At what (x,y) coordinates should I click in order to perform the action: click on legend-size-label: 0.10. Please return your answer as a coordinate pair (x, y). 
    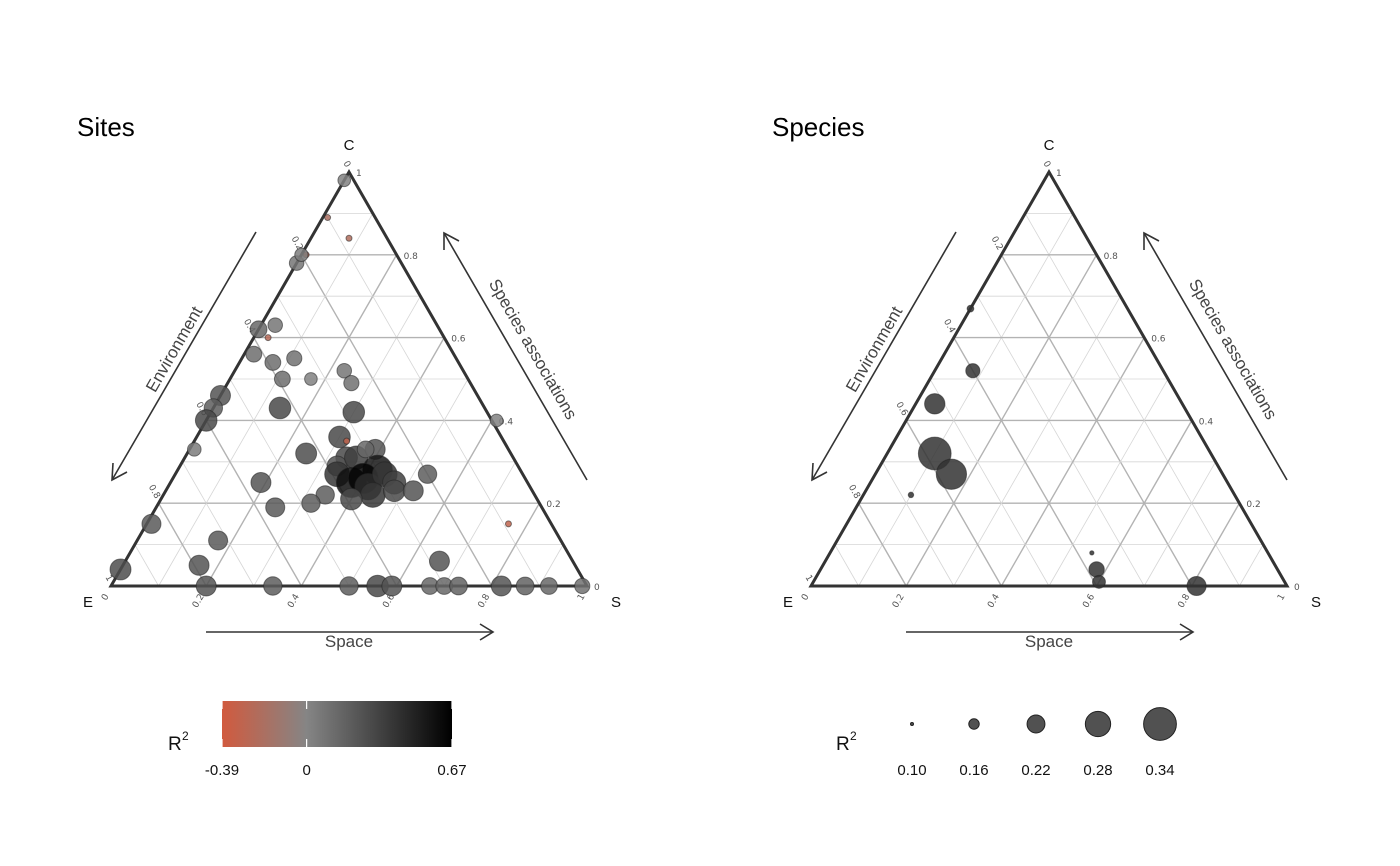
    Looking at the image, I should click on (911, 770).